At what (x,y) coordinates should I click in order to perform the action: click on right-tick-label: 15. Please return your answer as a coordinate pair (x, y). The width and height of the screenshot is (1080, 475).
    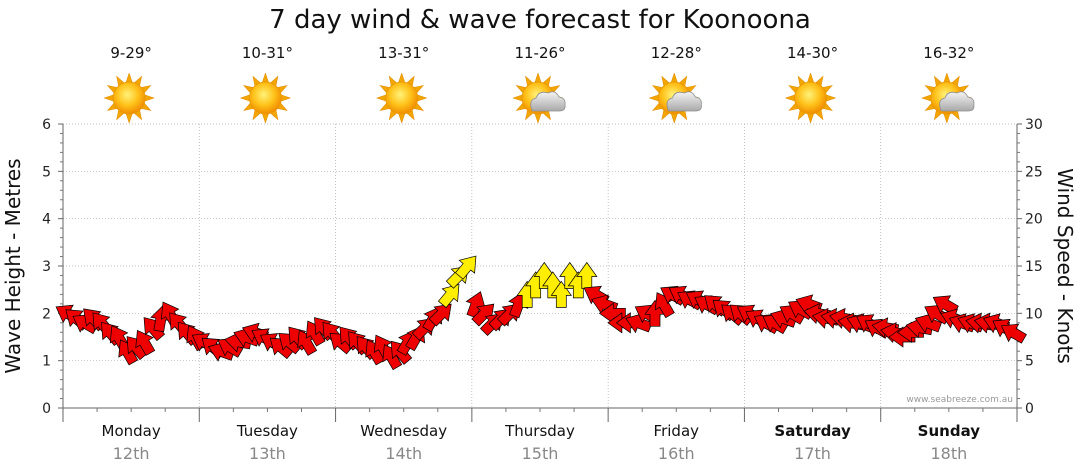
    Looking at the image, I should click on (1034, 267).